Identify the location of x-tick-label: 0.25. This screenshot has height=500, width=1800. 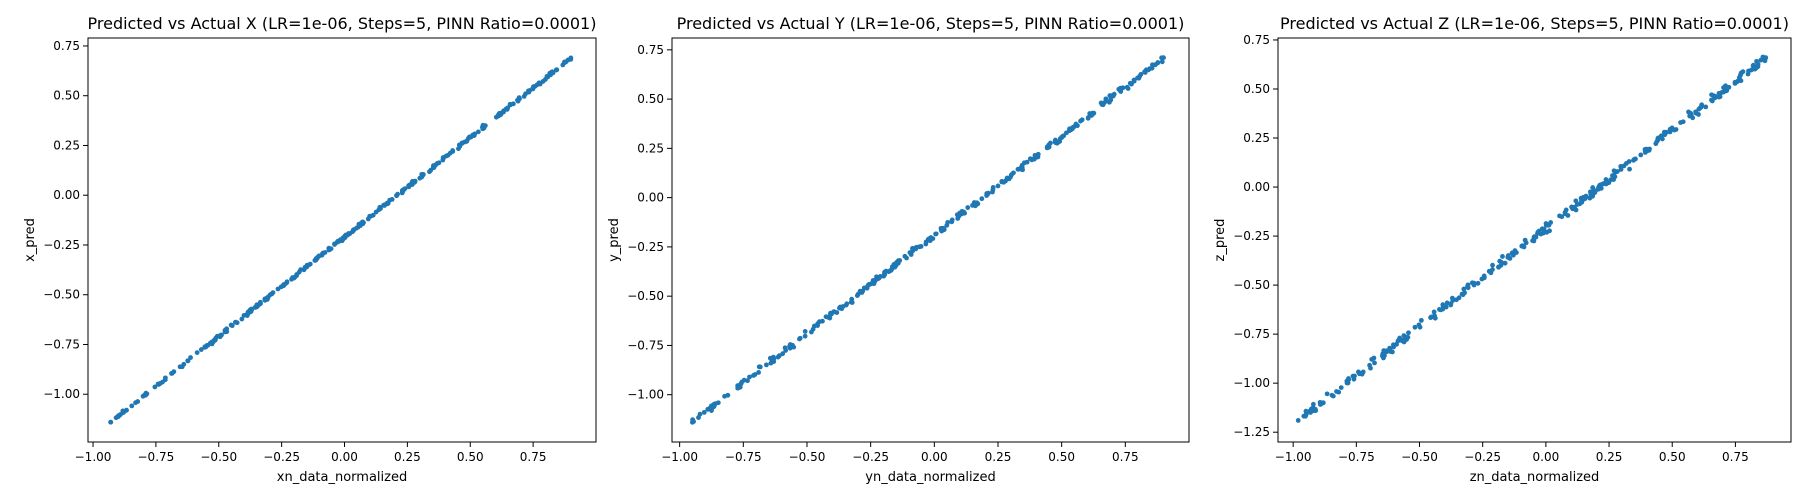
(1609, 457).